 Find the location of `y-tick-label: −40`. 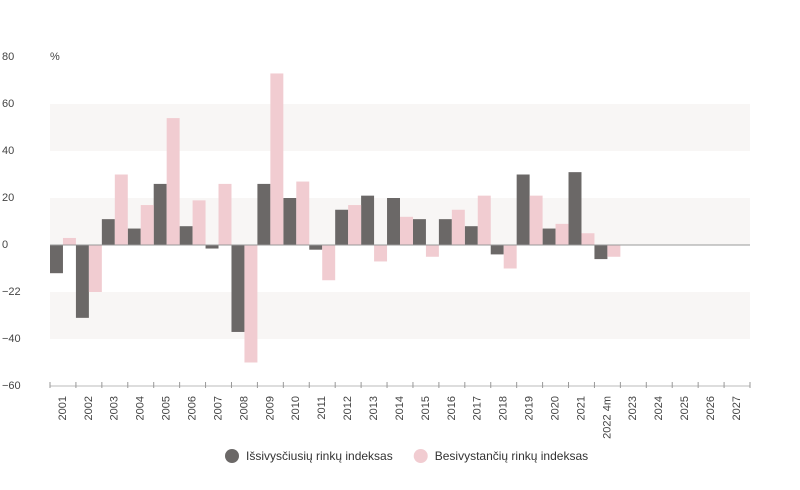

y-tick-label: −40 is located at coordinates (11, 339).